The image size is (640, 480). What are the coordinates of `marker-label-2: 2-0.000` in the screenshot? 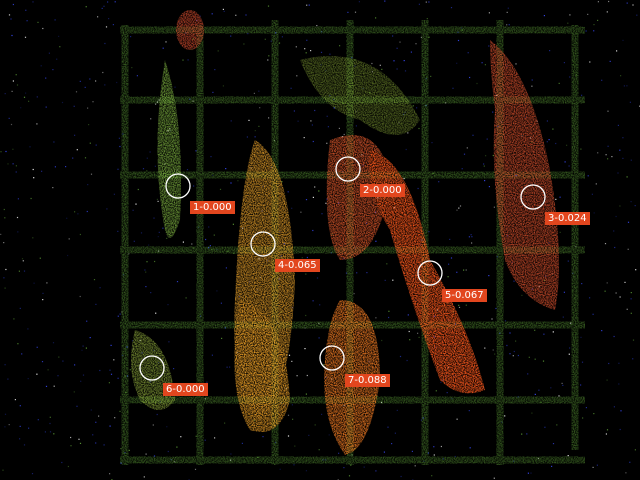 It's located at (382, 190).